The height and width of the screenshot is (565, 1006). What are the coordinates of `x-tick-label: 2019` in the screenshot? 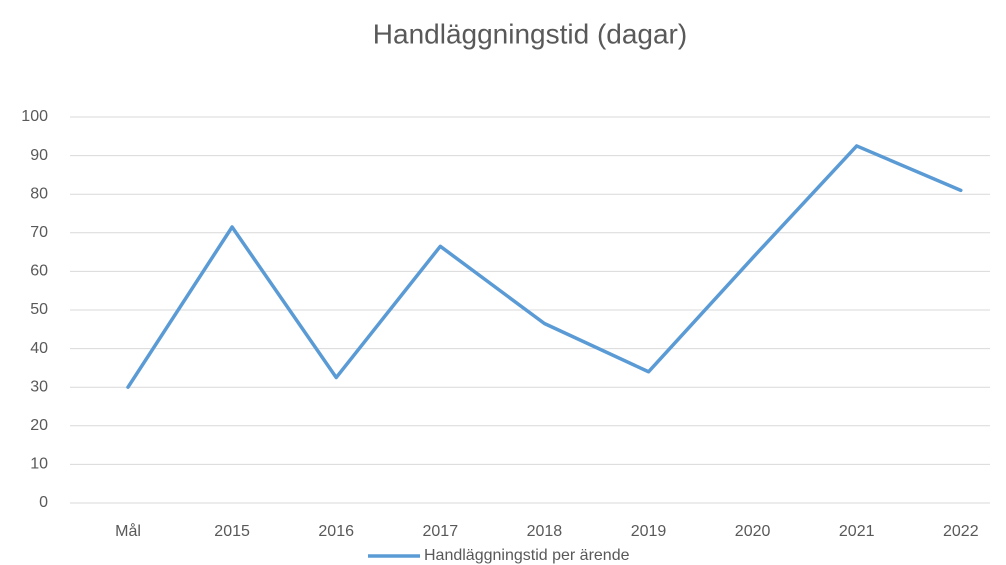 It's located at (649, 531).